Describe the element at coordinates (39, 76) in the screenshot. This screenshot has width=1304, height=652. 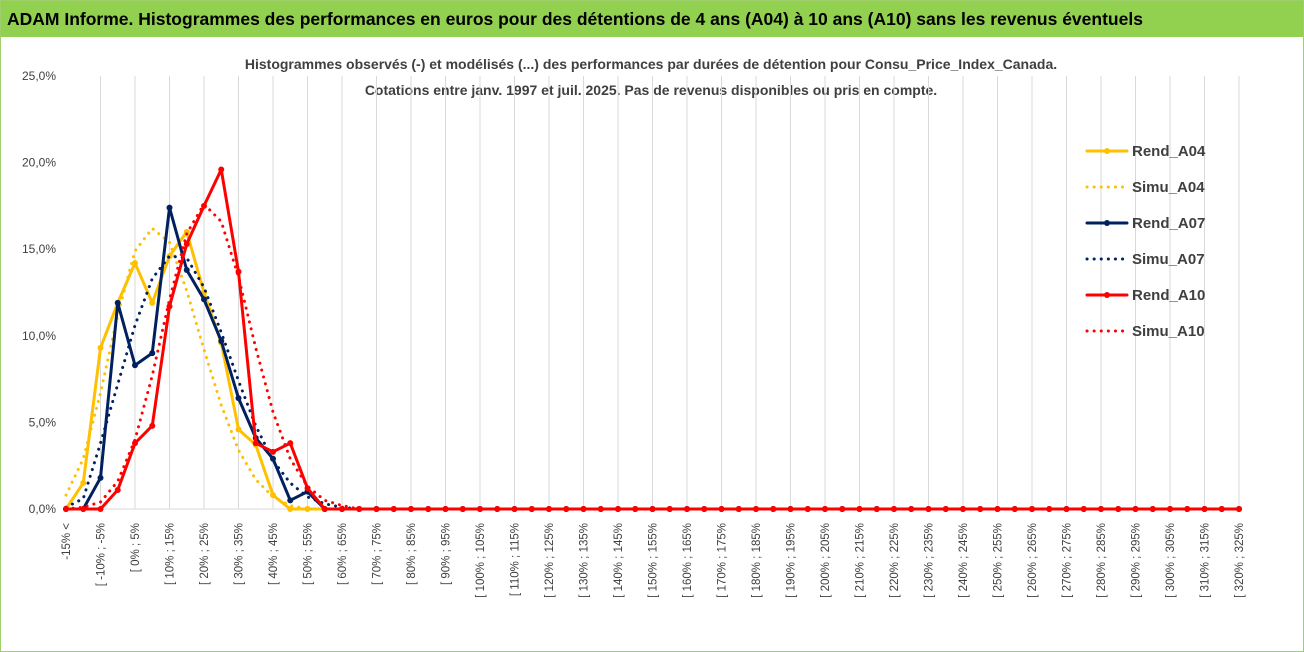
I see `y-tick-label: 25,0%` at that location.